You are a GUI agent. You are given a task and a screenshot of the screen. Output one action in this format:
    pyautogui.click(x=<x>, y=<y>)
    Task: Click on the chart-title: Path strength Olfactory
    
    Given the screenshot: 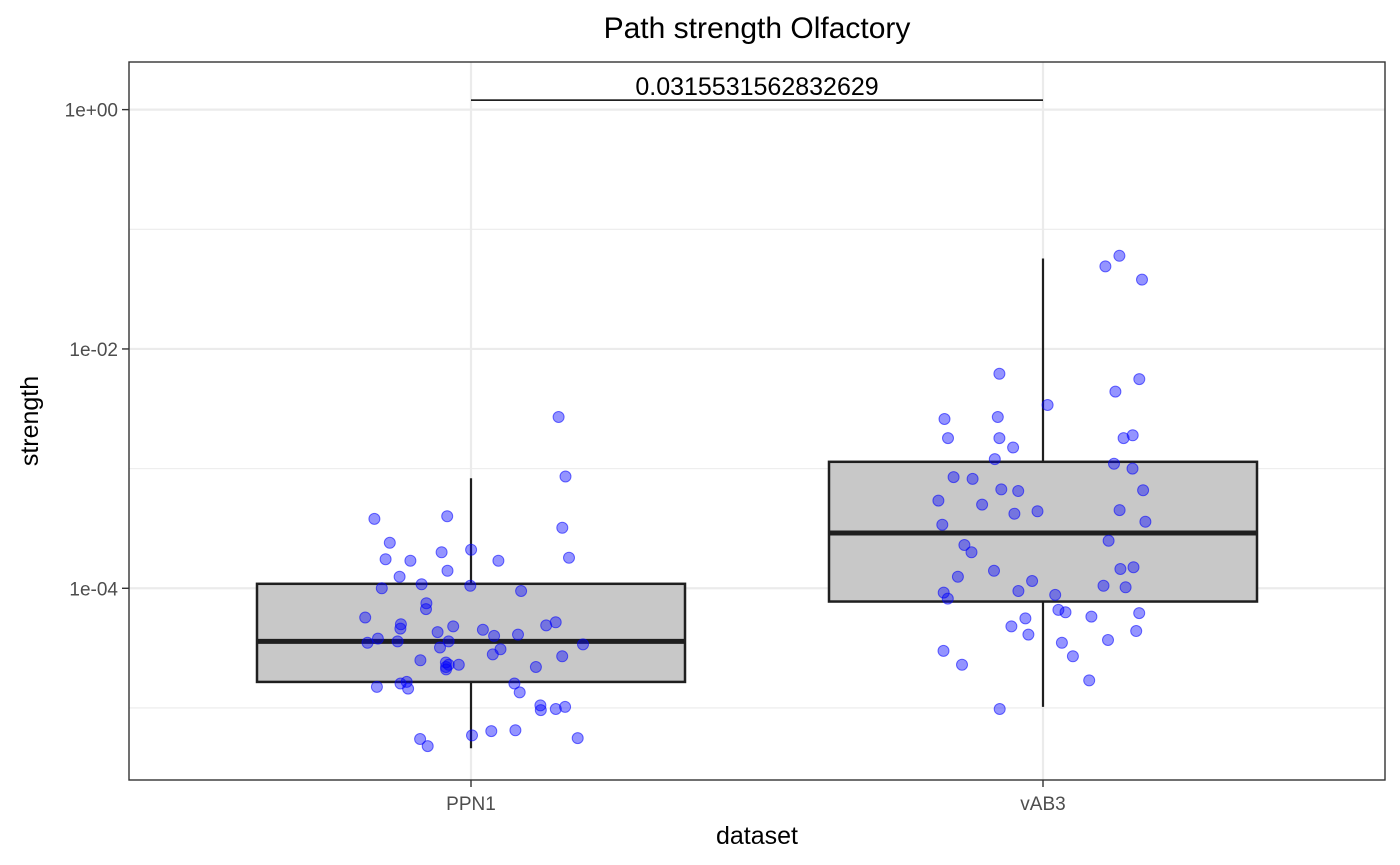 What is the action you would take?
    pyautogui.click(x=757, y=28)
    